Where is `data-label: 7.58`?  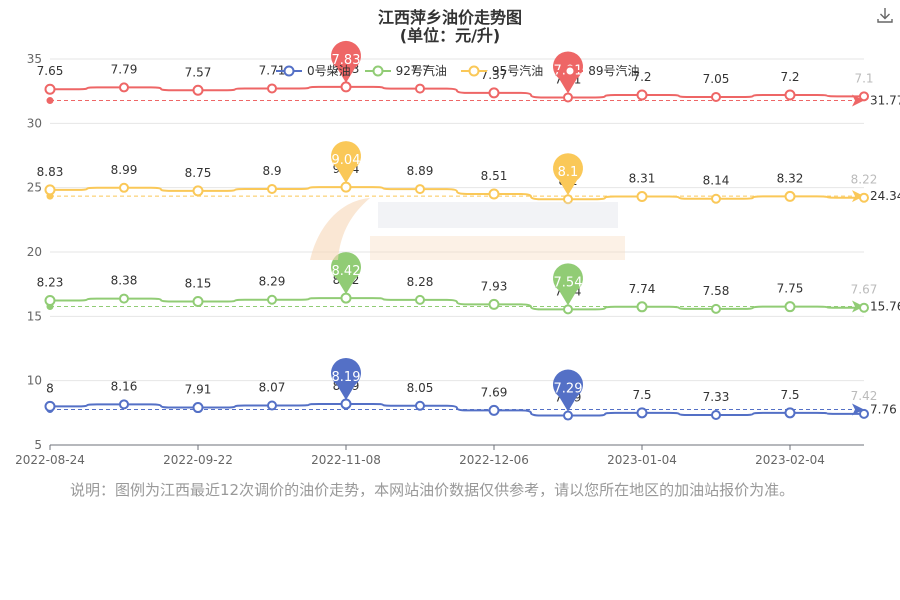
data-label: 7.58 is located at coordinates (716, 291).